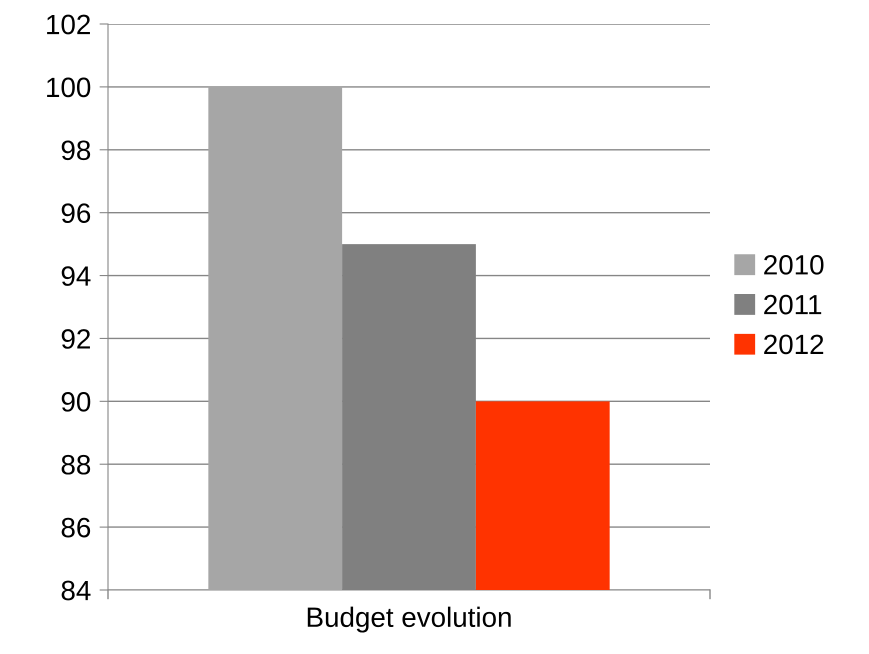 This screenshot has height=654, width=869. What do you see at coordinates (793, 304) in the screenshot?
I see `legend-label: 2011` at bounding box center [793, 304].